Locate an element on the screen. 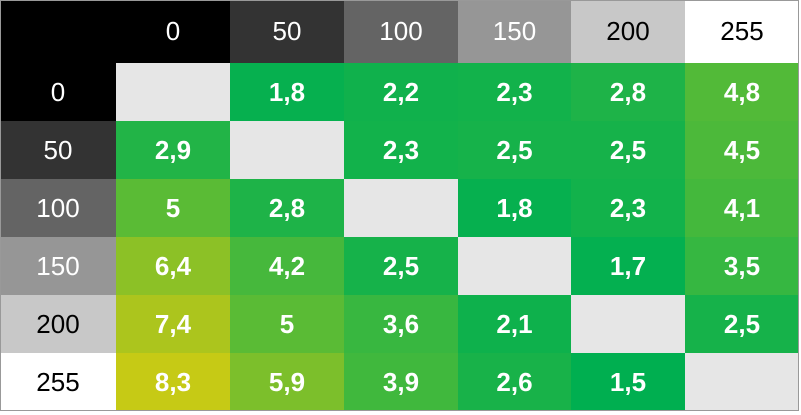  value-cell: 3,6 is located at coordinates (401, 324).